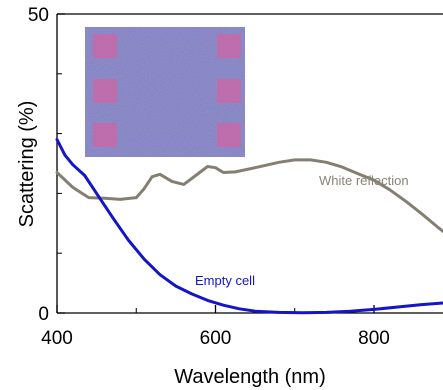  Describe the element at coordinates (364, 180) in the screenshot. I see `annotation-white-reflection: White reflection` at that location.